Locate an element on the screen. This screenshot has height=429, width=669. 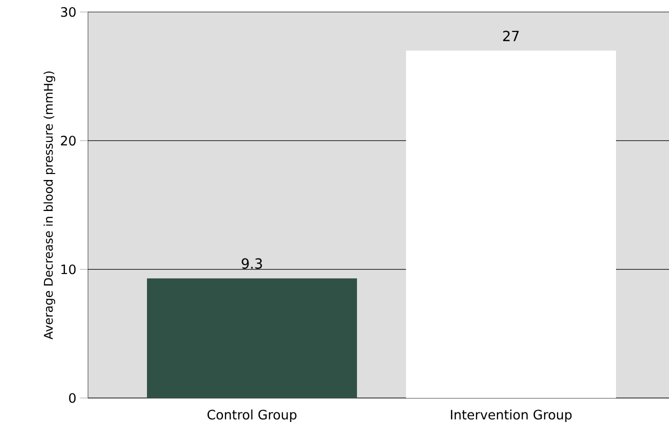
y-tick-label: 0 is located at coordinates (72, 398).